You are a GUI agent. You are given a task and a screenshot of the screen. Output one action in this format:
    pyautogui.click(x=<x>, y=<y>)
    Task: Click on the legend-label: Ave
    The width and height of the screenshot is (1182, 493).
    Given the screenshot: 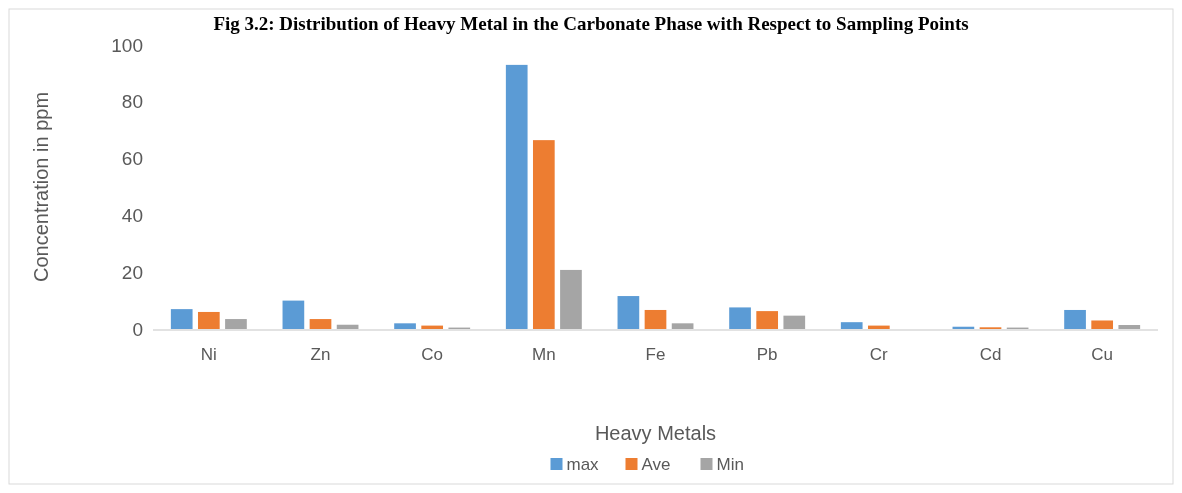 What is the action you would take?
    pyautogui.click(x=656, y=464)
    